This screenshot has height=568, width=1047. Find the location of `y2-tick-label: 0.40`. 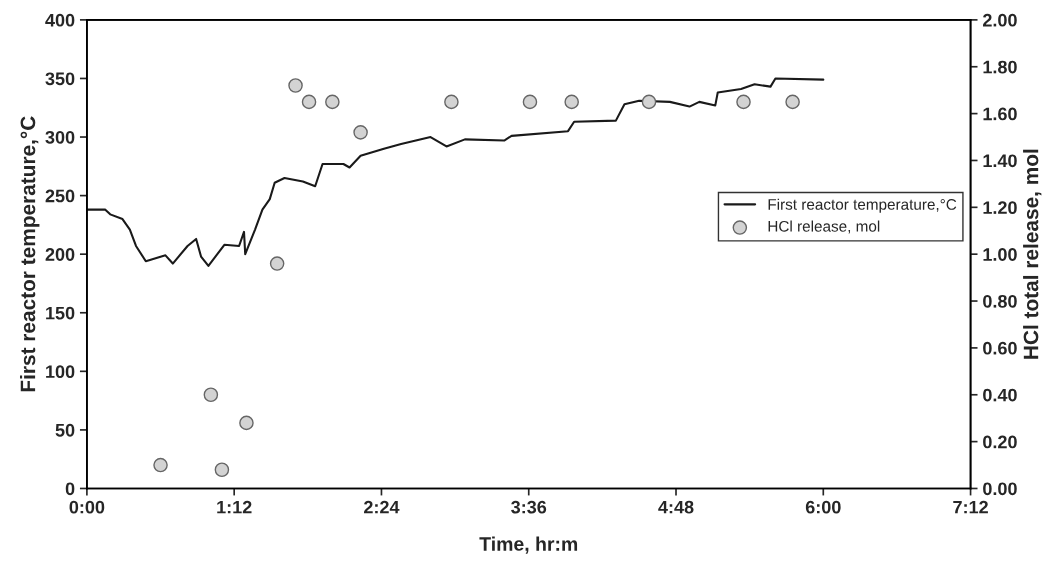

y2-tick-label: 0.40 is located at coordinates (1000, 395).